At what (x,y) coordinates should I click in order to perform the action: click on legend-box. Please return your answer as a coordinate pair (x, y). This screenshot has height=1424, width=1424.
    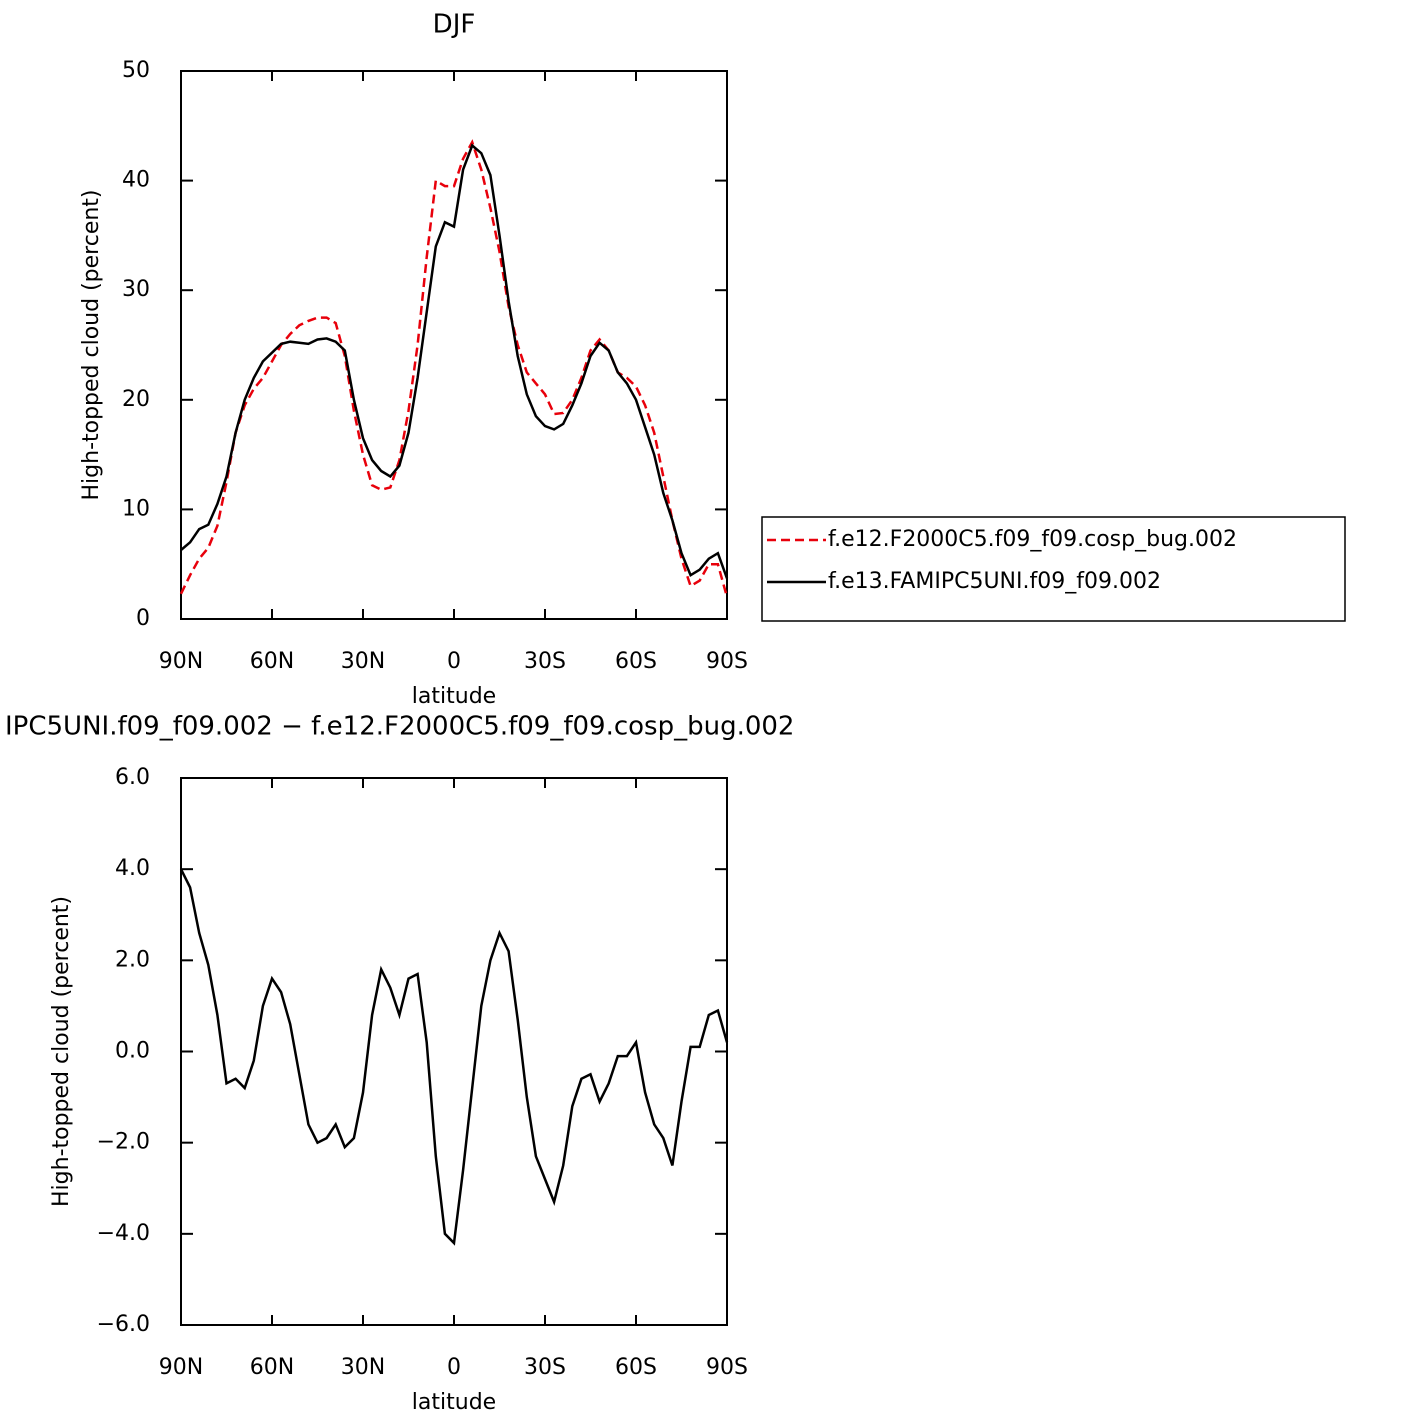
    Looking at the image, I should click on (1053, 569).